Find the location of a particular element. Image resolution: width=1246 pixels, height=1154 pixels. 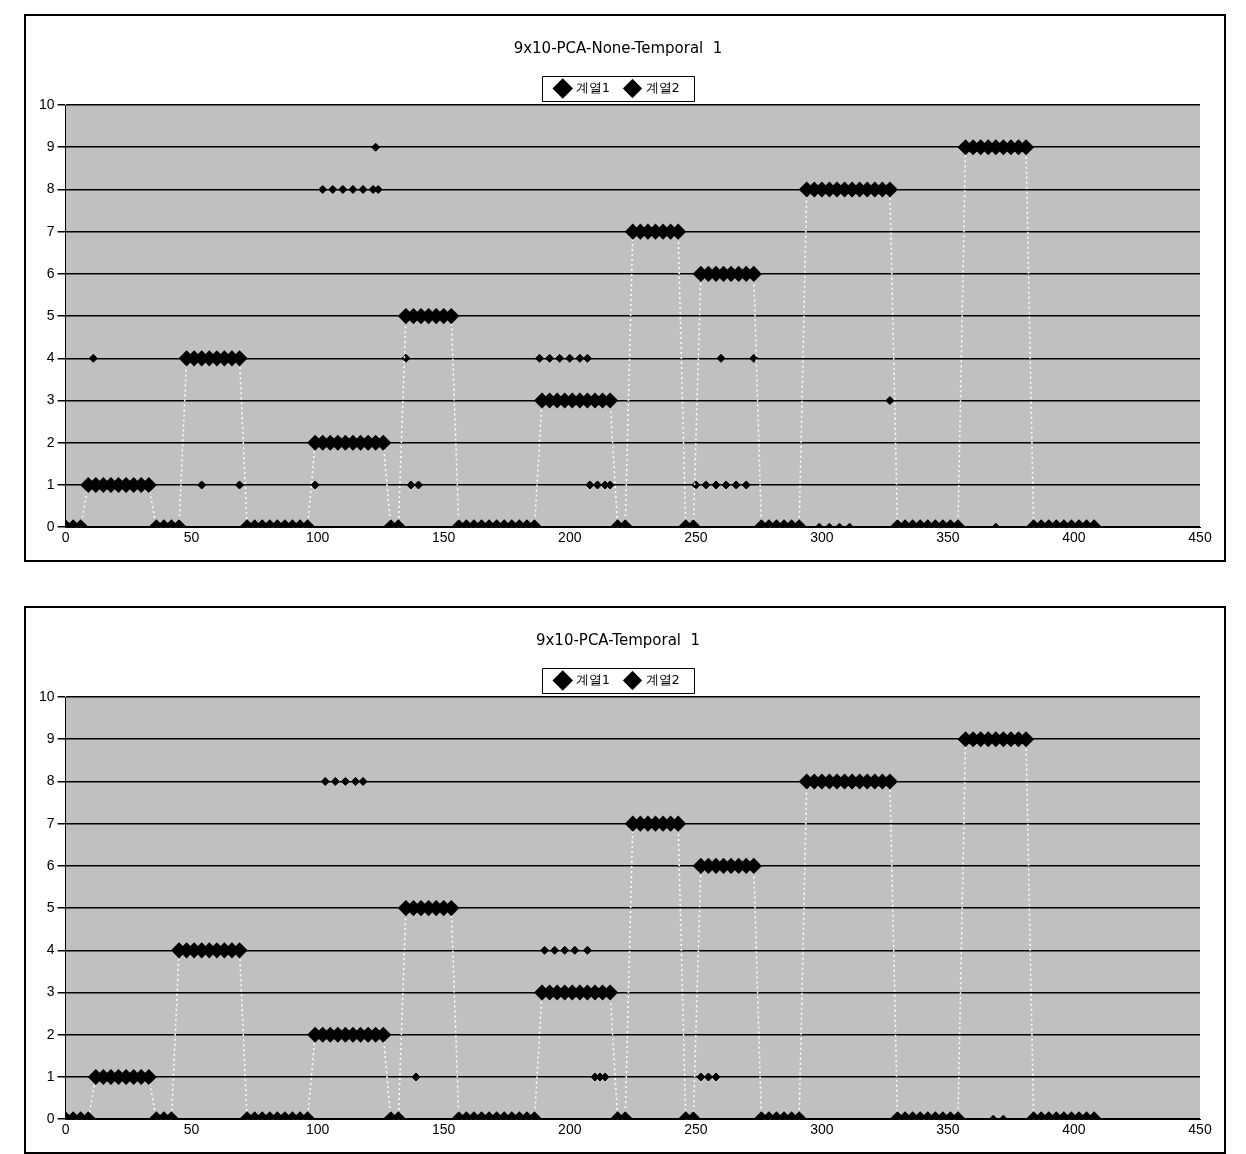

chart-title: 9x10-PCA-Temporal 1 is located at coordinates (618, 639).